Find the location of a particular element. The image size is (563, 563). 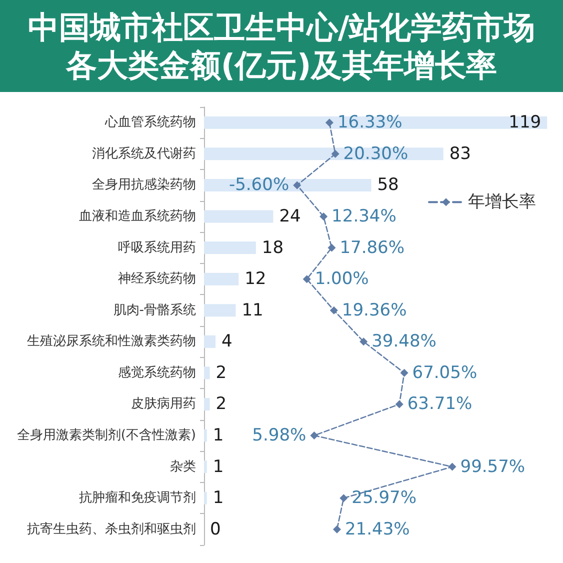

data-label: 24 is located at coordinates (290, 216).